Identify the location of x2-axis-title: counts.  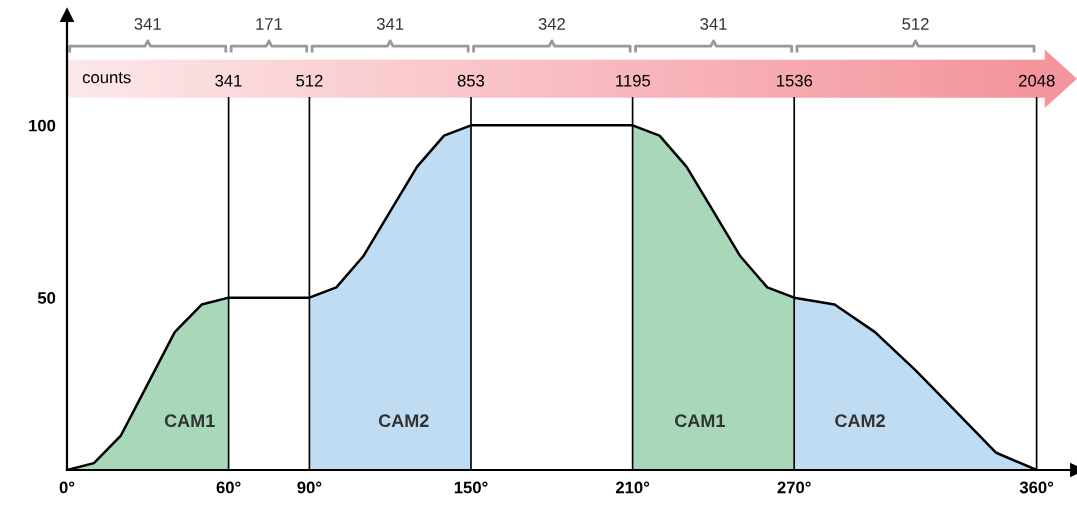
(106, 78).